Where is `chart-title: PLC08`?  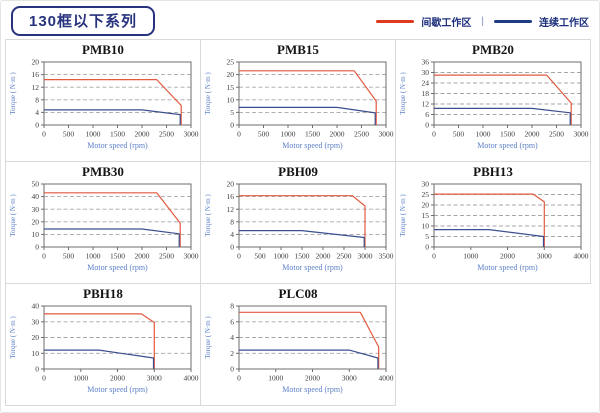 chart-title: PLC08 is located at coordinates (298, 293).